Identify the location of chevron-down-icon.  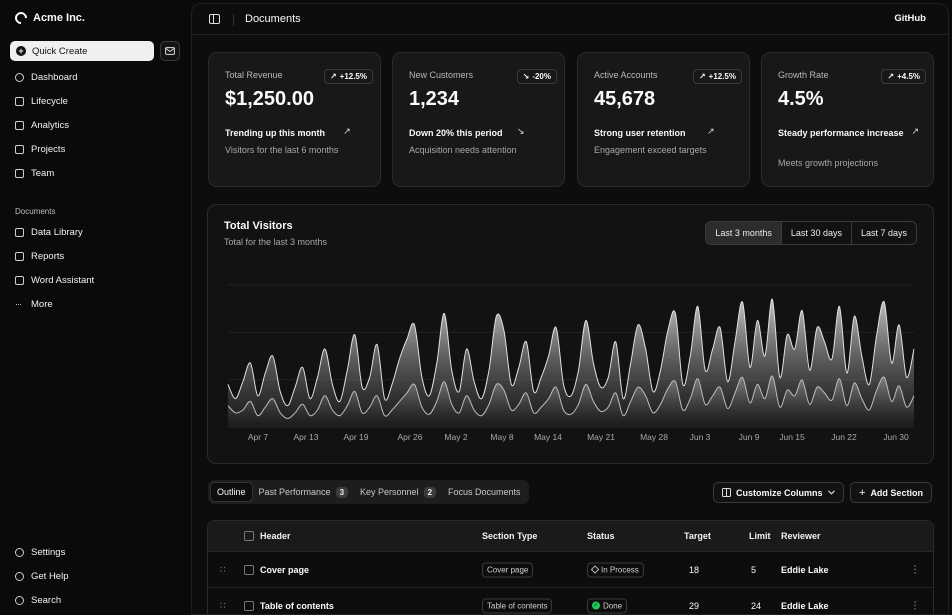
(831, 492).